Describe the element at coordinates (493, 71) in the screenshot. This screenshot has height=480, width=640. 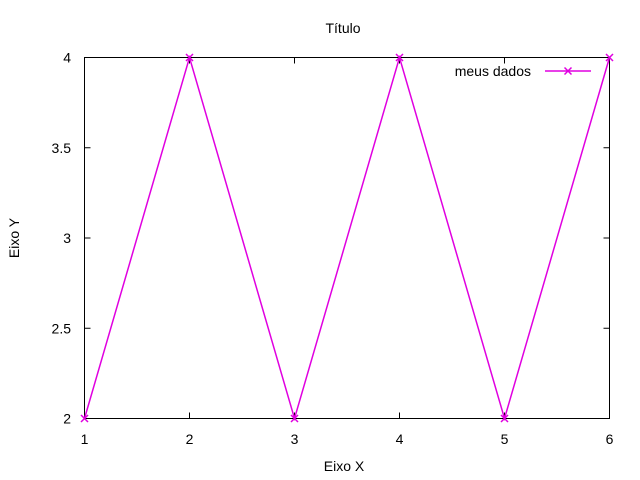
I see `legend-label: meus dados` at that location.